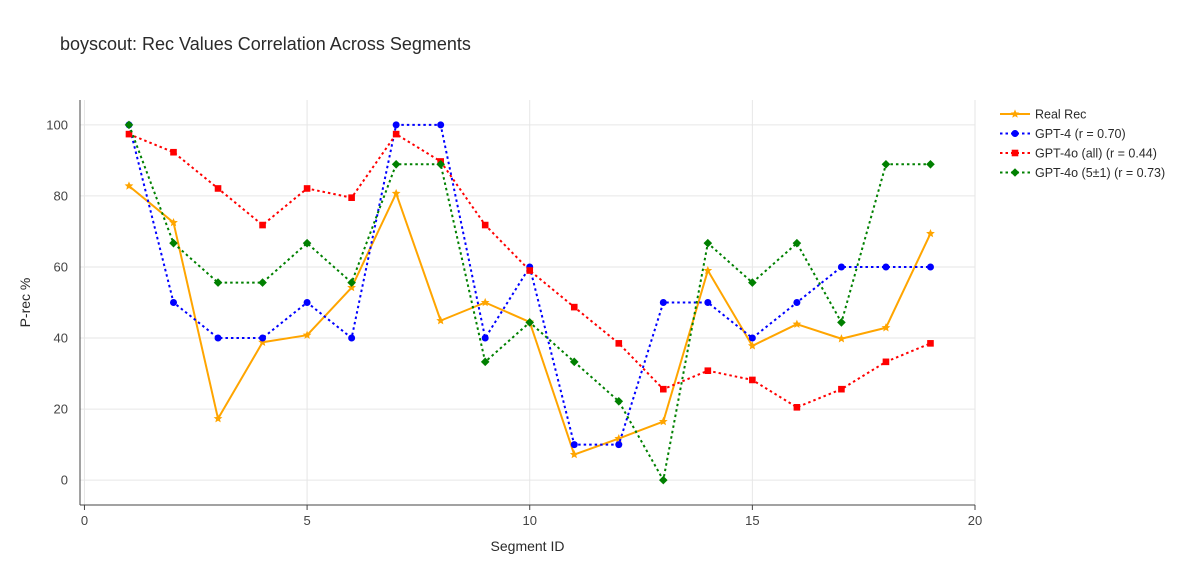  Describe the element at coordinates (975, 520) in the screenshot. I see `x-tick-label: 20` at that location.